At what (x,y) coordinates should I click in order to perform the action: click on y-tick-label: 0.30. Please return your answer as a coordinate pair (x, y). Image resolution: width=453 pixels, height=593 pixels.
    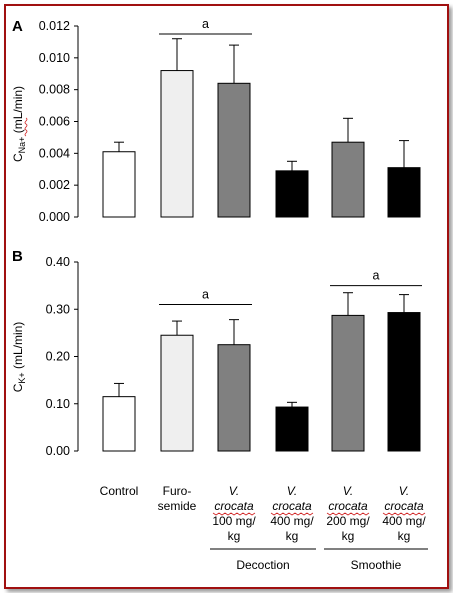
    Looking at the image, I should click on (58, 309).